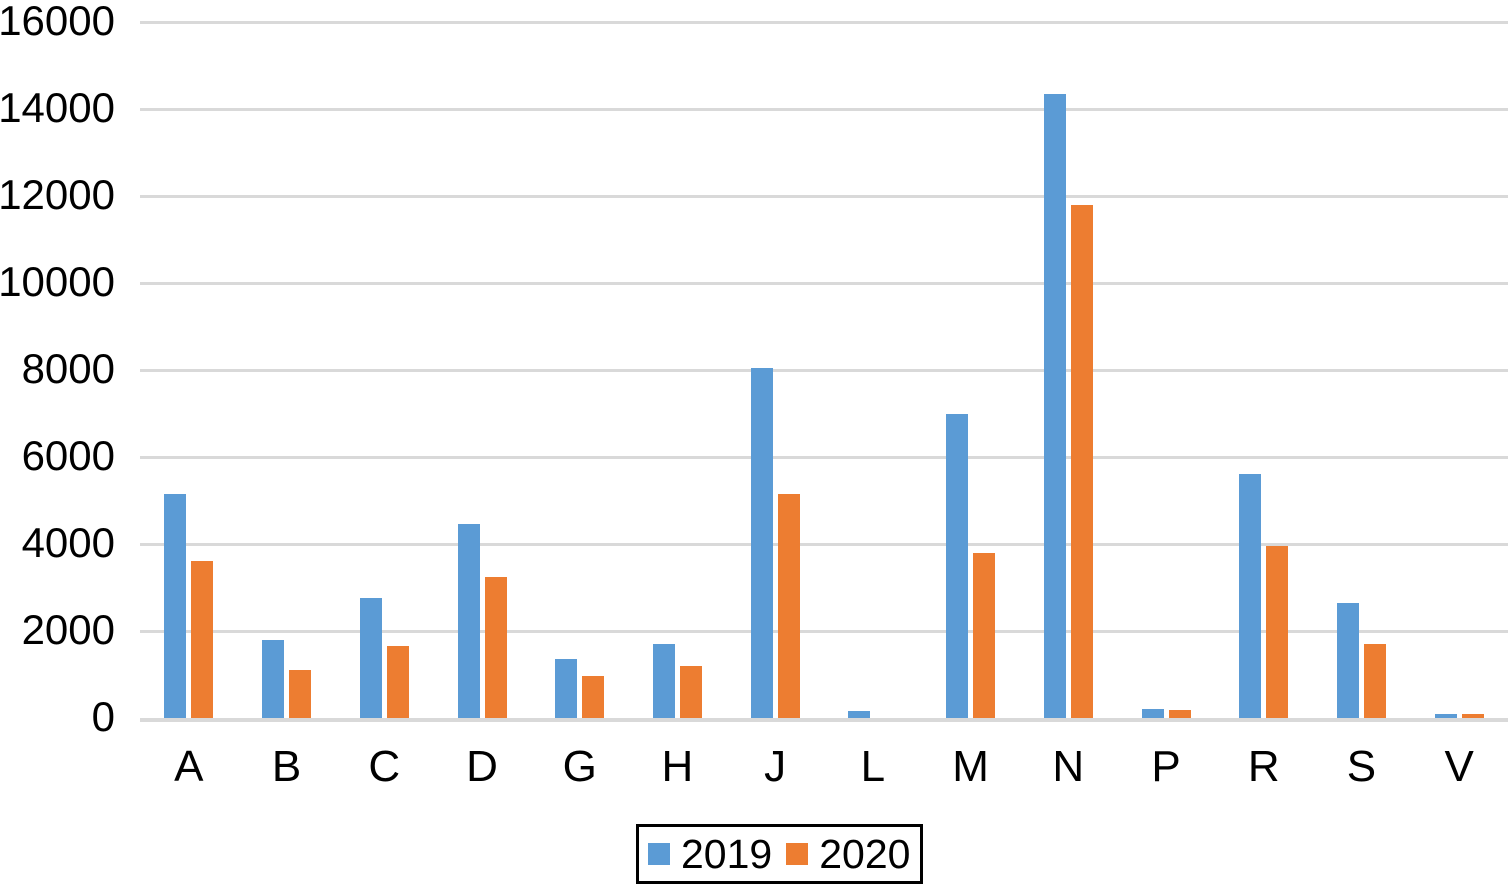 This screenshot has height=889, width=1511. What do you see at coordinates (1166, 766) in the screenshot?
I see `x-tick-label-P: P` at bounding box center [1166, 766].